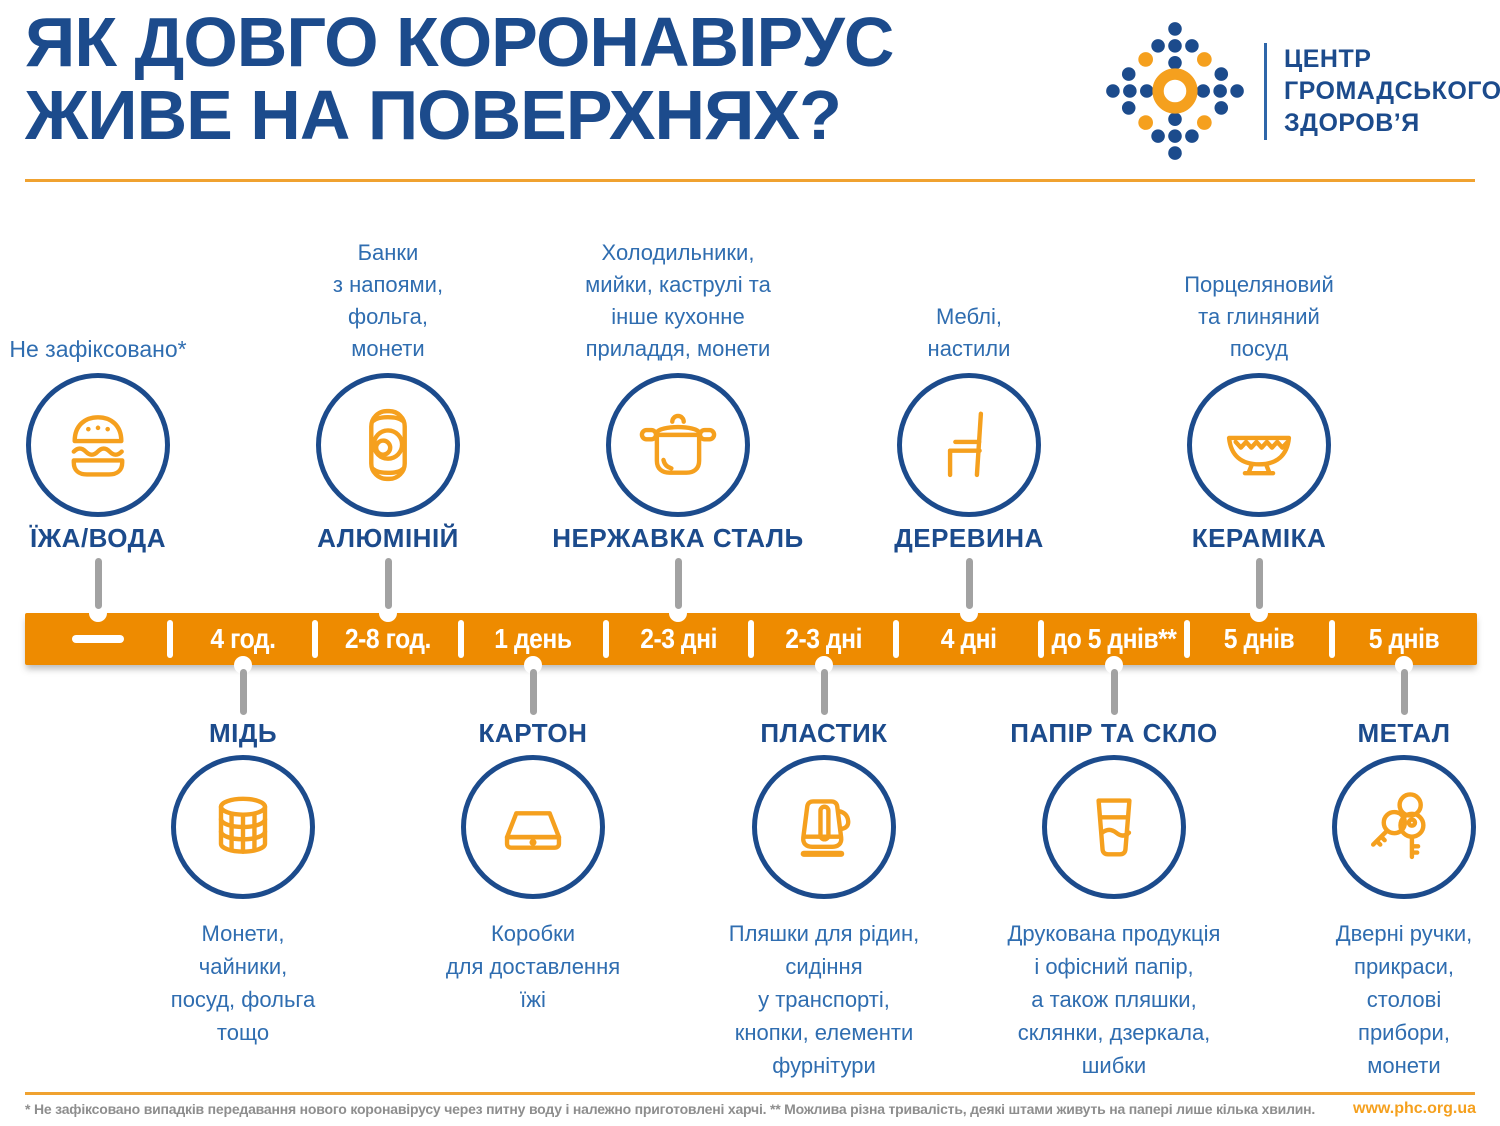 Image resolution: width=1500 pixels, height=1126 pixels. I want to click on footer-rule, so click(750, 1093).